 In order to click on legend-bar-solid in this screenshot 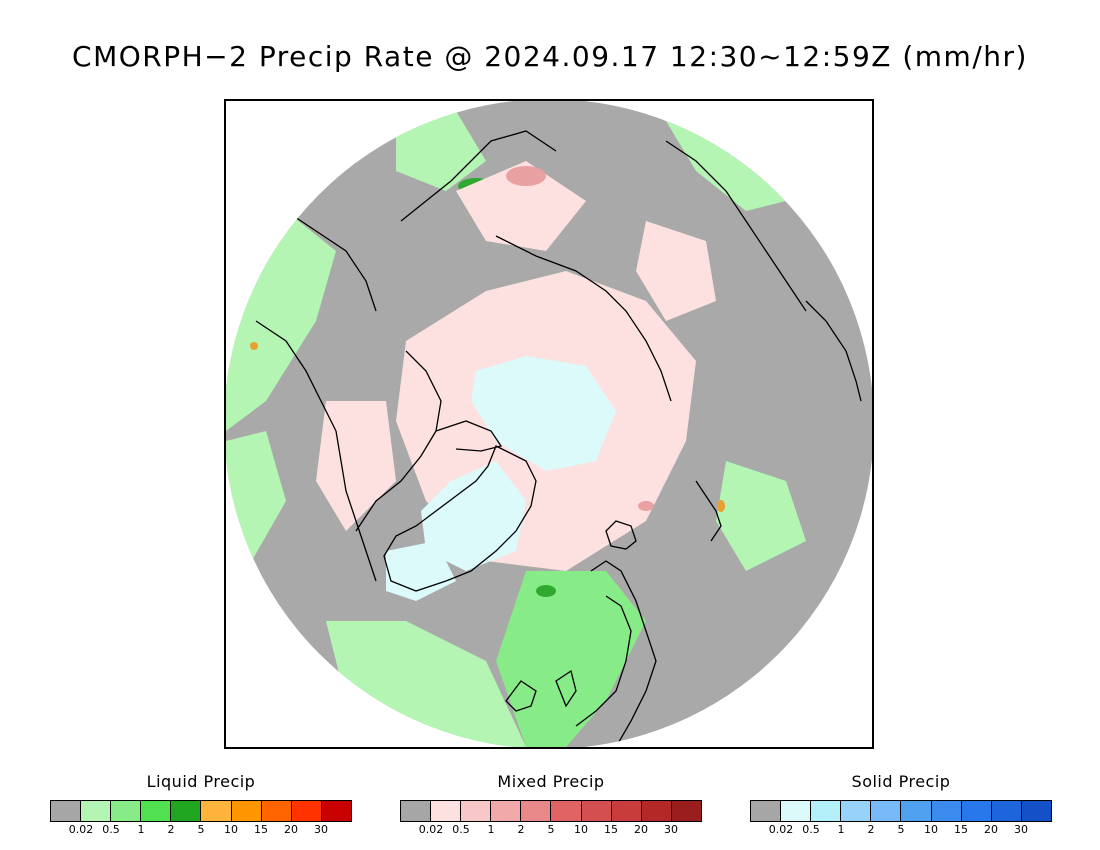, I will do `click(901, 811)`.